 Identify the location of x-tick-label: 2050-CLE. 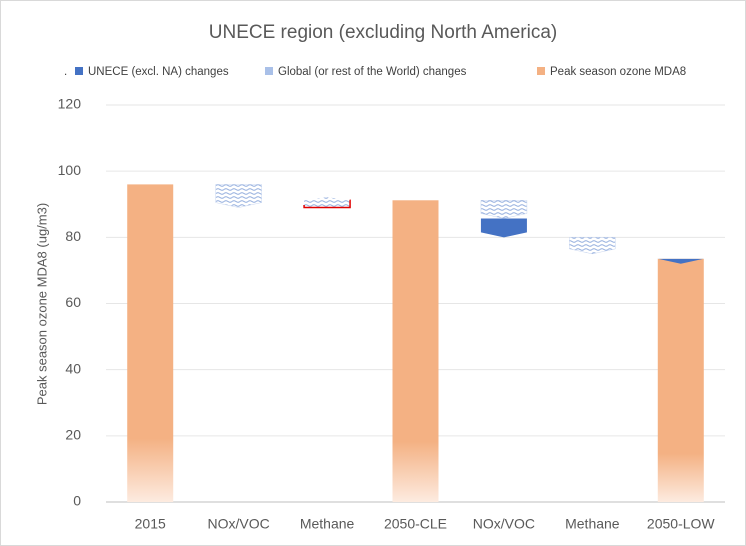
(415, 524).